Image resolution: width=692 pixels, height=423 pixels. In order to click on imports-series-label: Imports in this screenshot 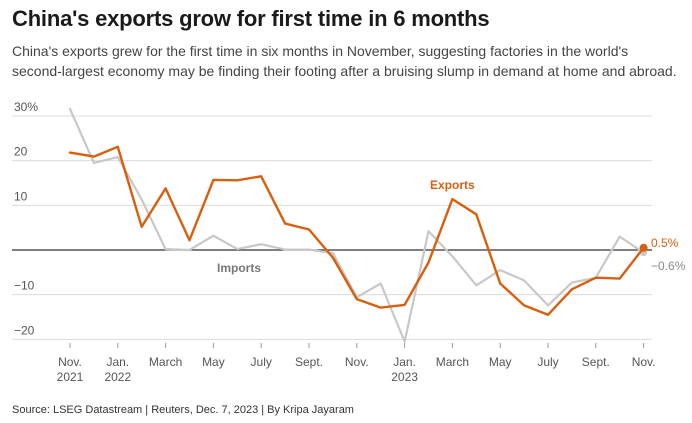, I will do `click(239, 268)`.